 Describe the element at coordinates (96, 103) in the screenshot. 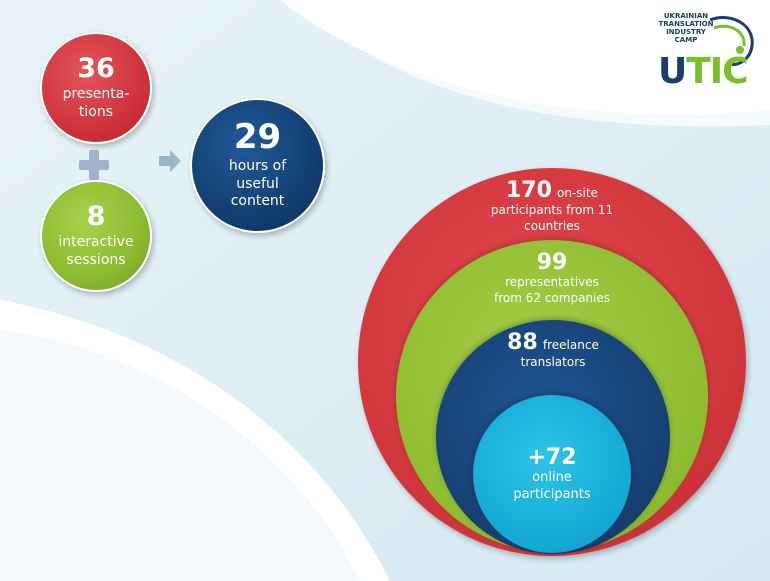

I see `presentations-label: presenta- tions` at that location.